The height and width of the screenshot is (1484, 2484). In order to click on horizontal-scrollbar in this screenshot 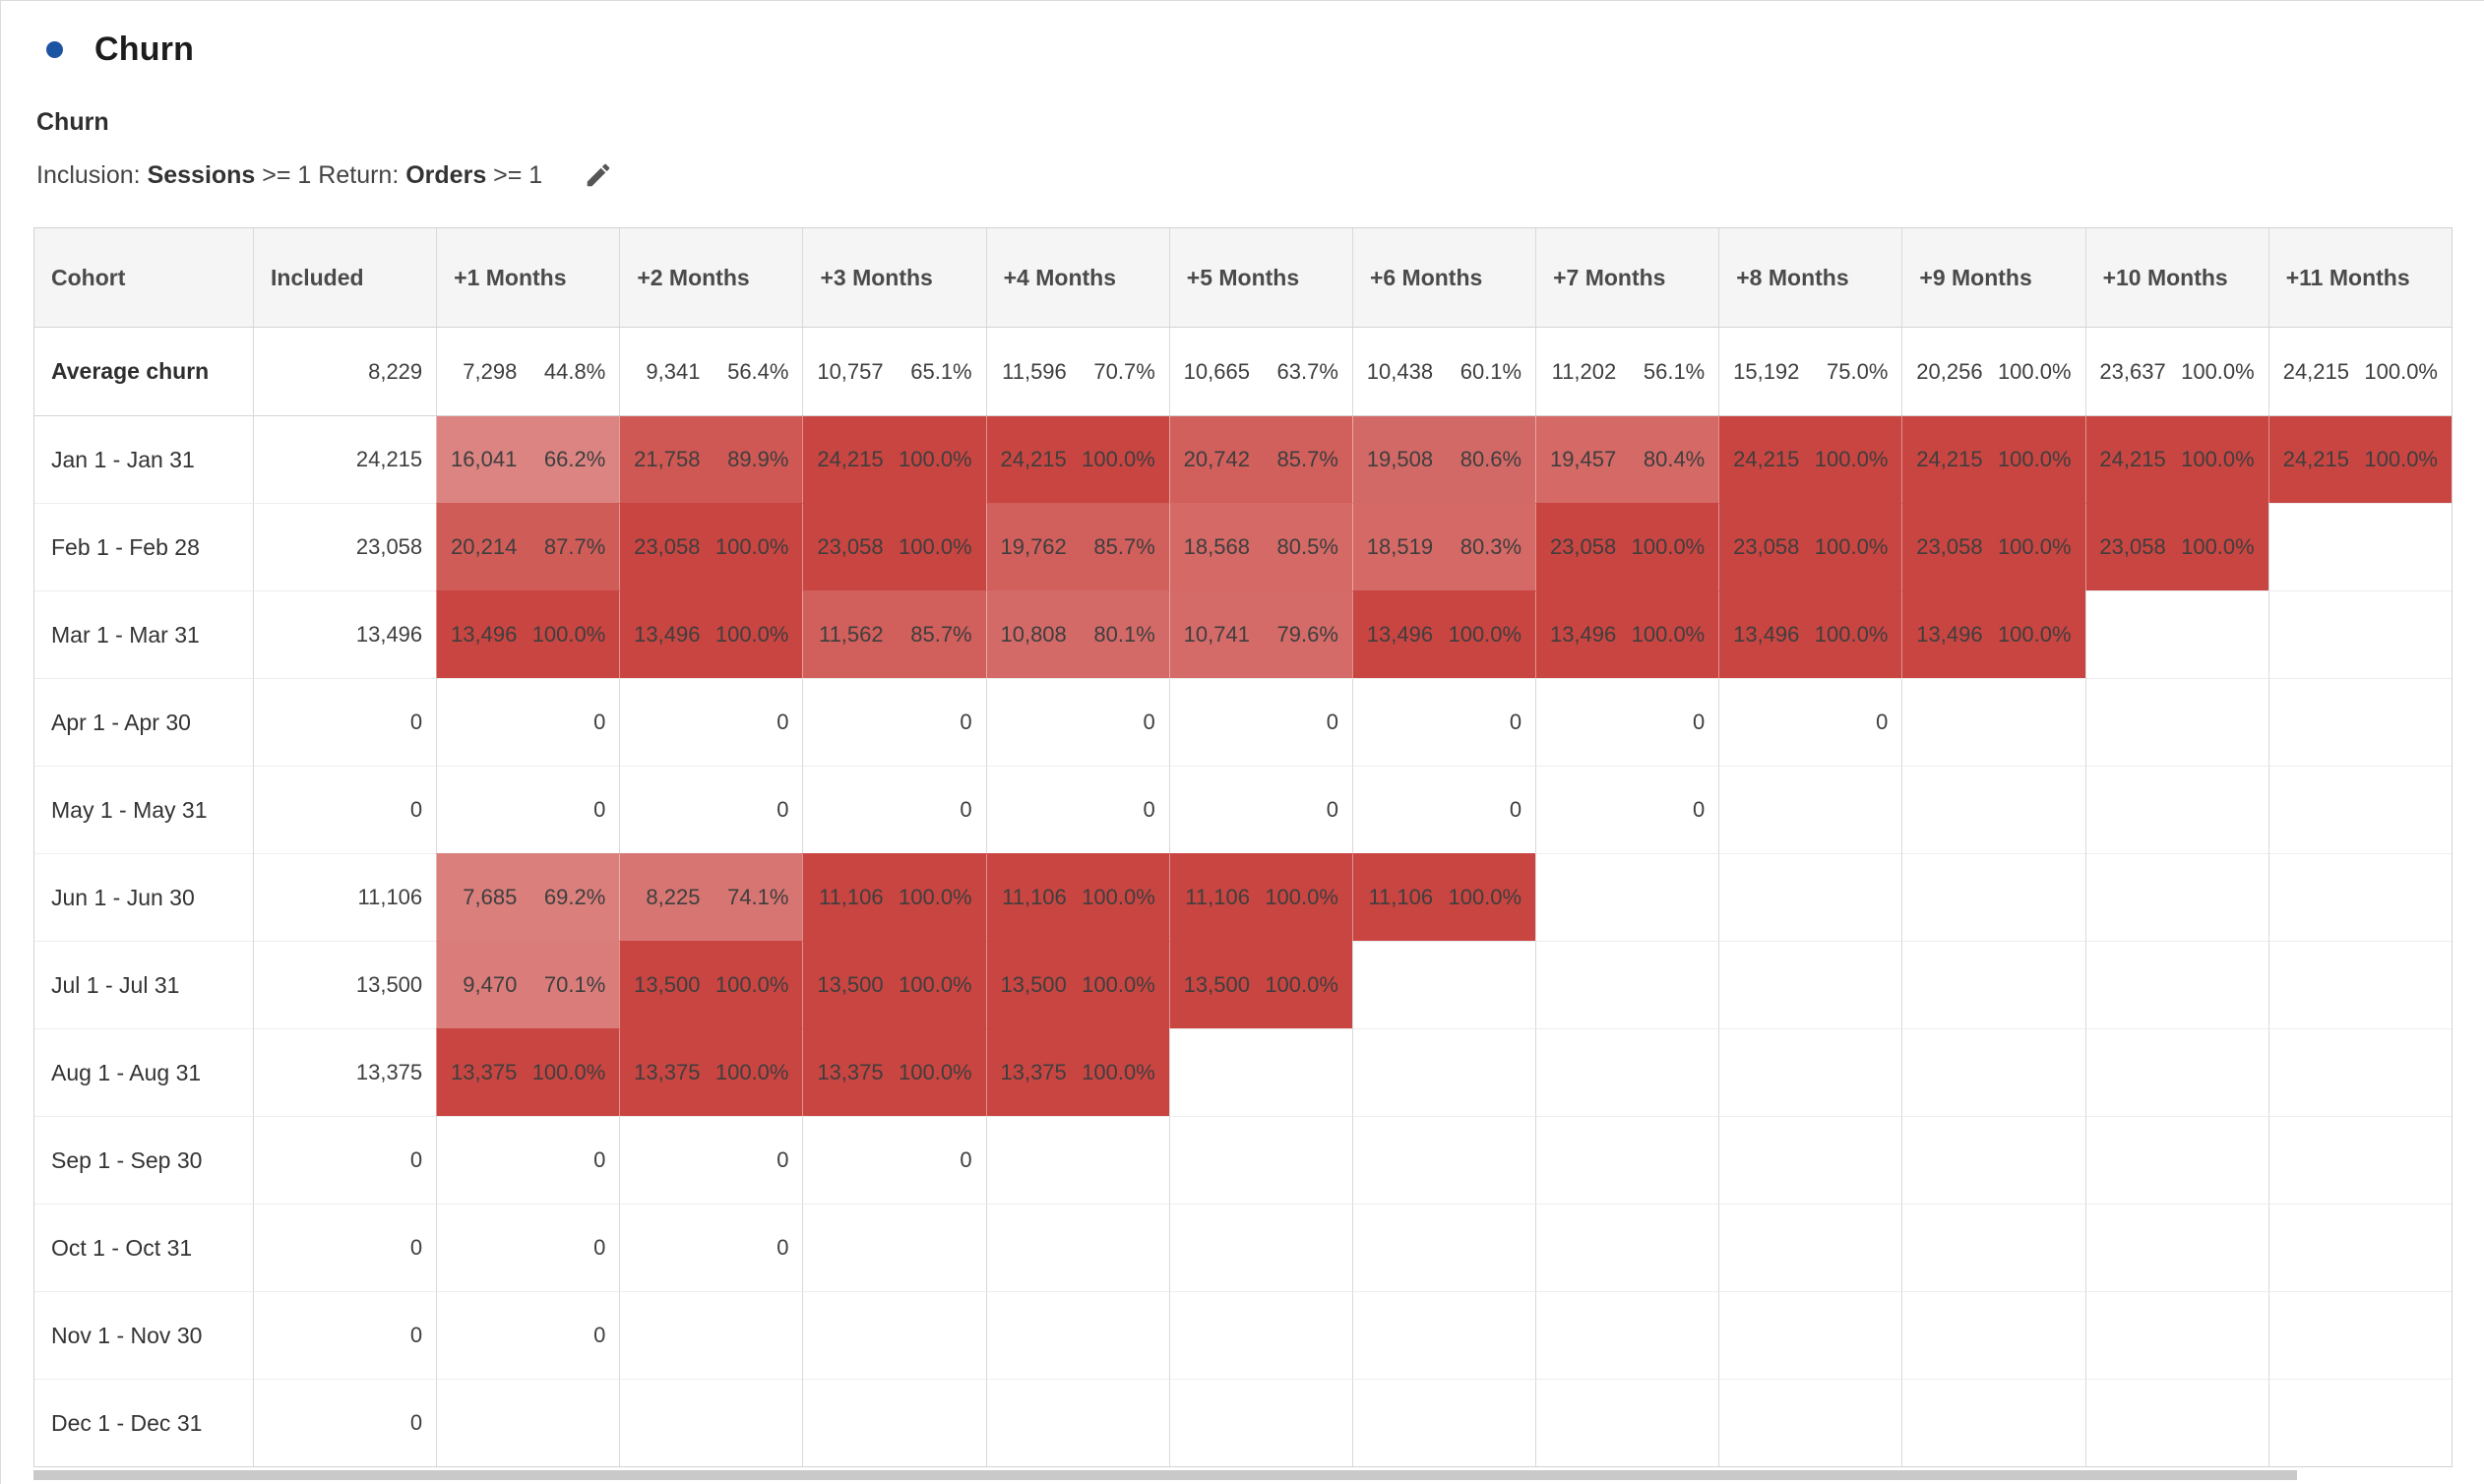, I will do `click(1227, 1475)`.